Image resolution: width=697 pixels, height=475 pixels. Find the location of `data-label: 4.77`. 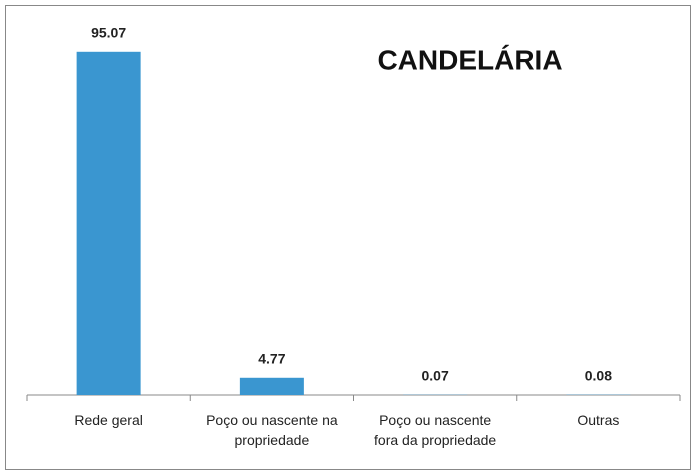

data-label: 4.77 is located at coordinates (271, 358).